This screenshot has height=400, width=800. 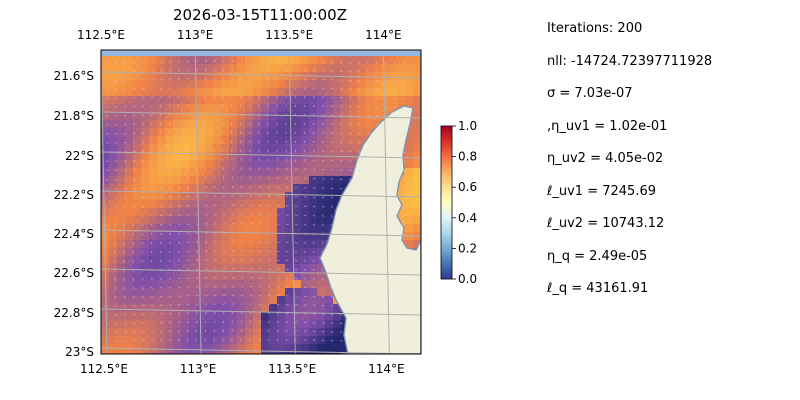 I want to click on colorbar-tick-label: 1.0, so click(x=467, y=126).